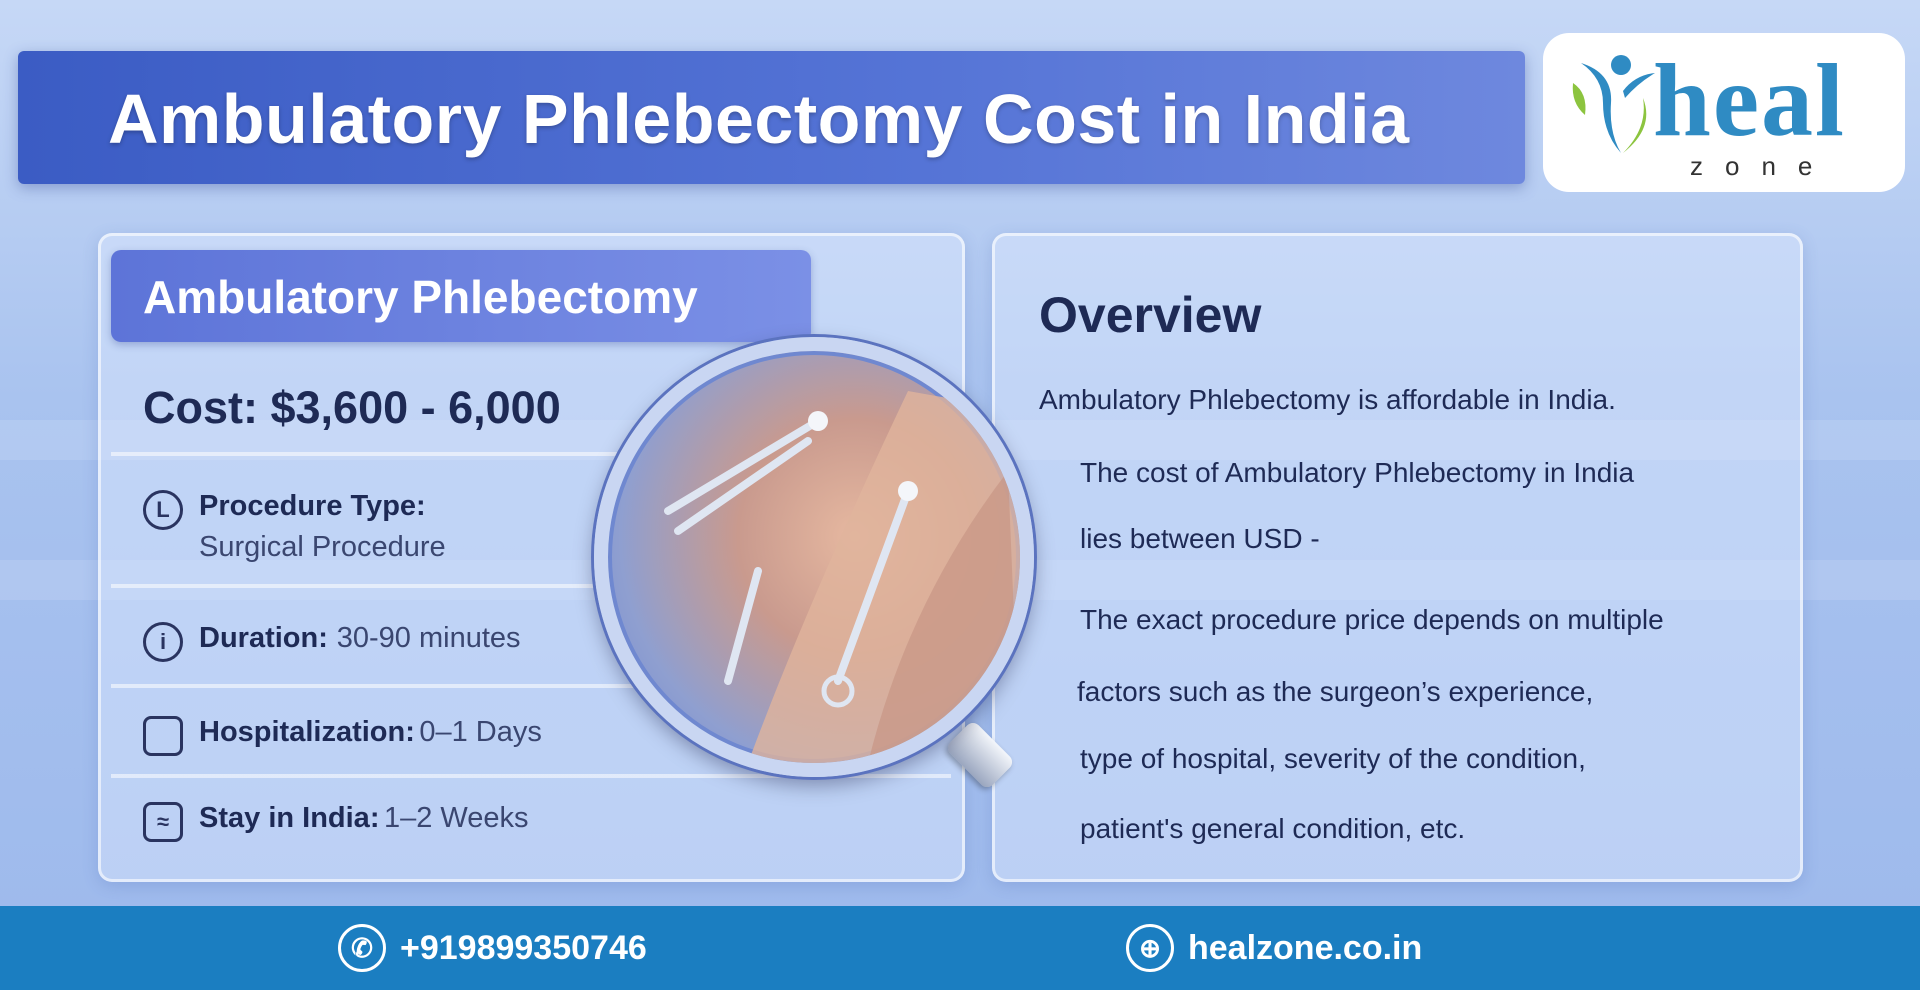  What do you see at coordinates (163, 510) in the screenshot?
I see `clock-icon: L` at bounding box center [163, 510].